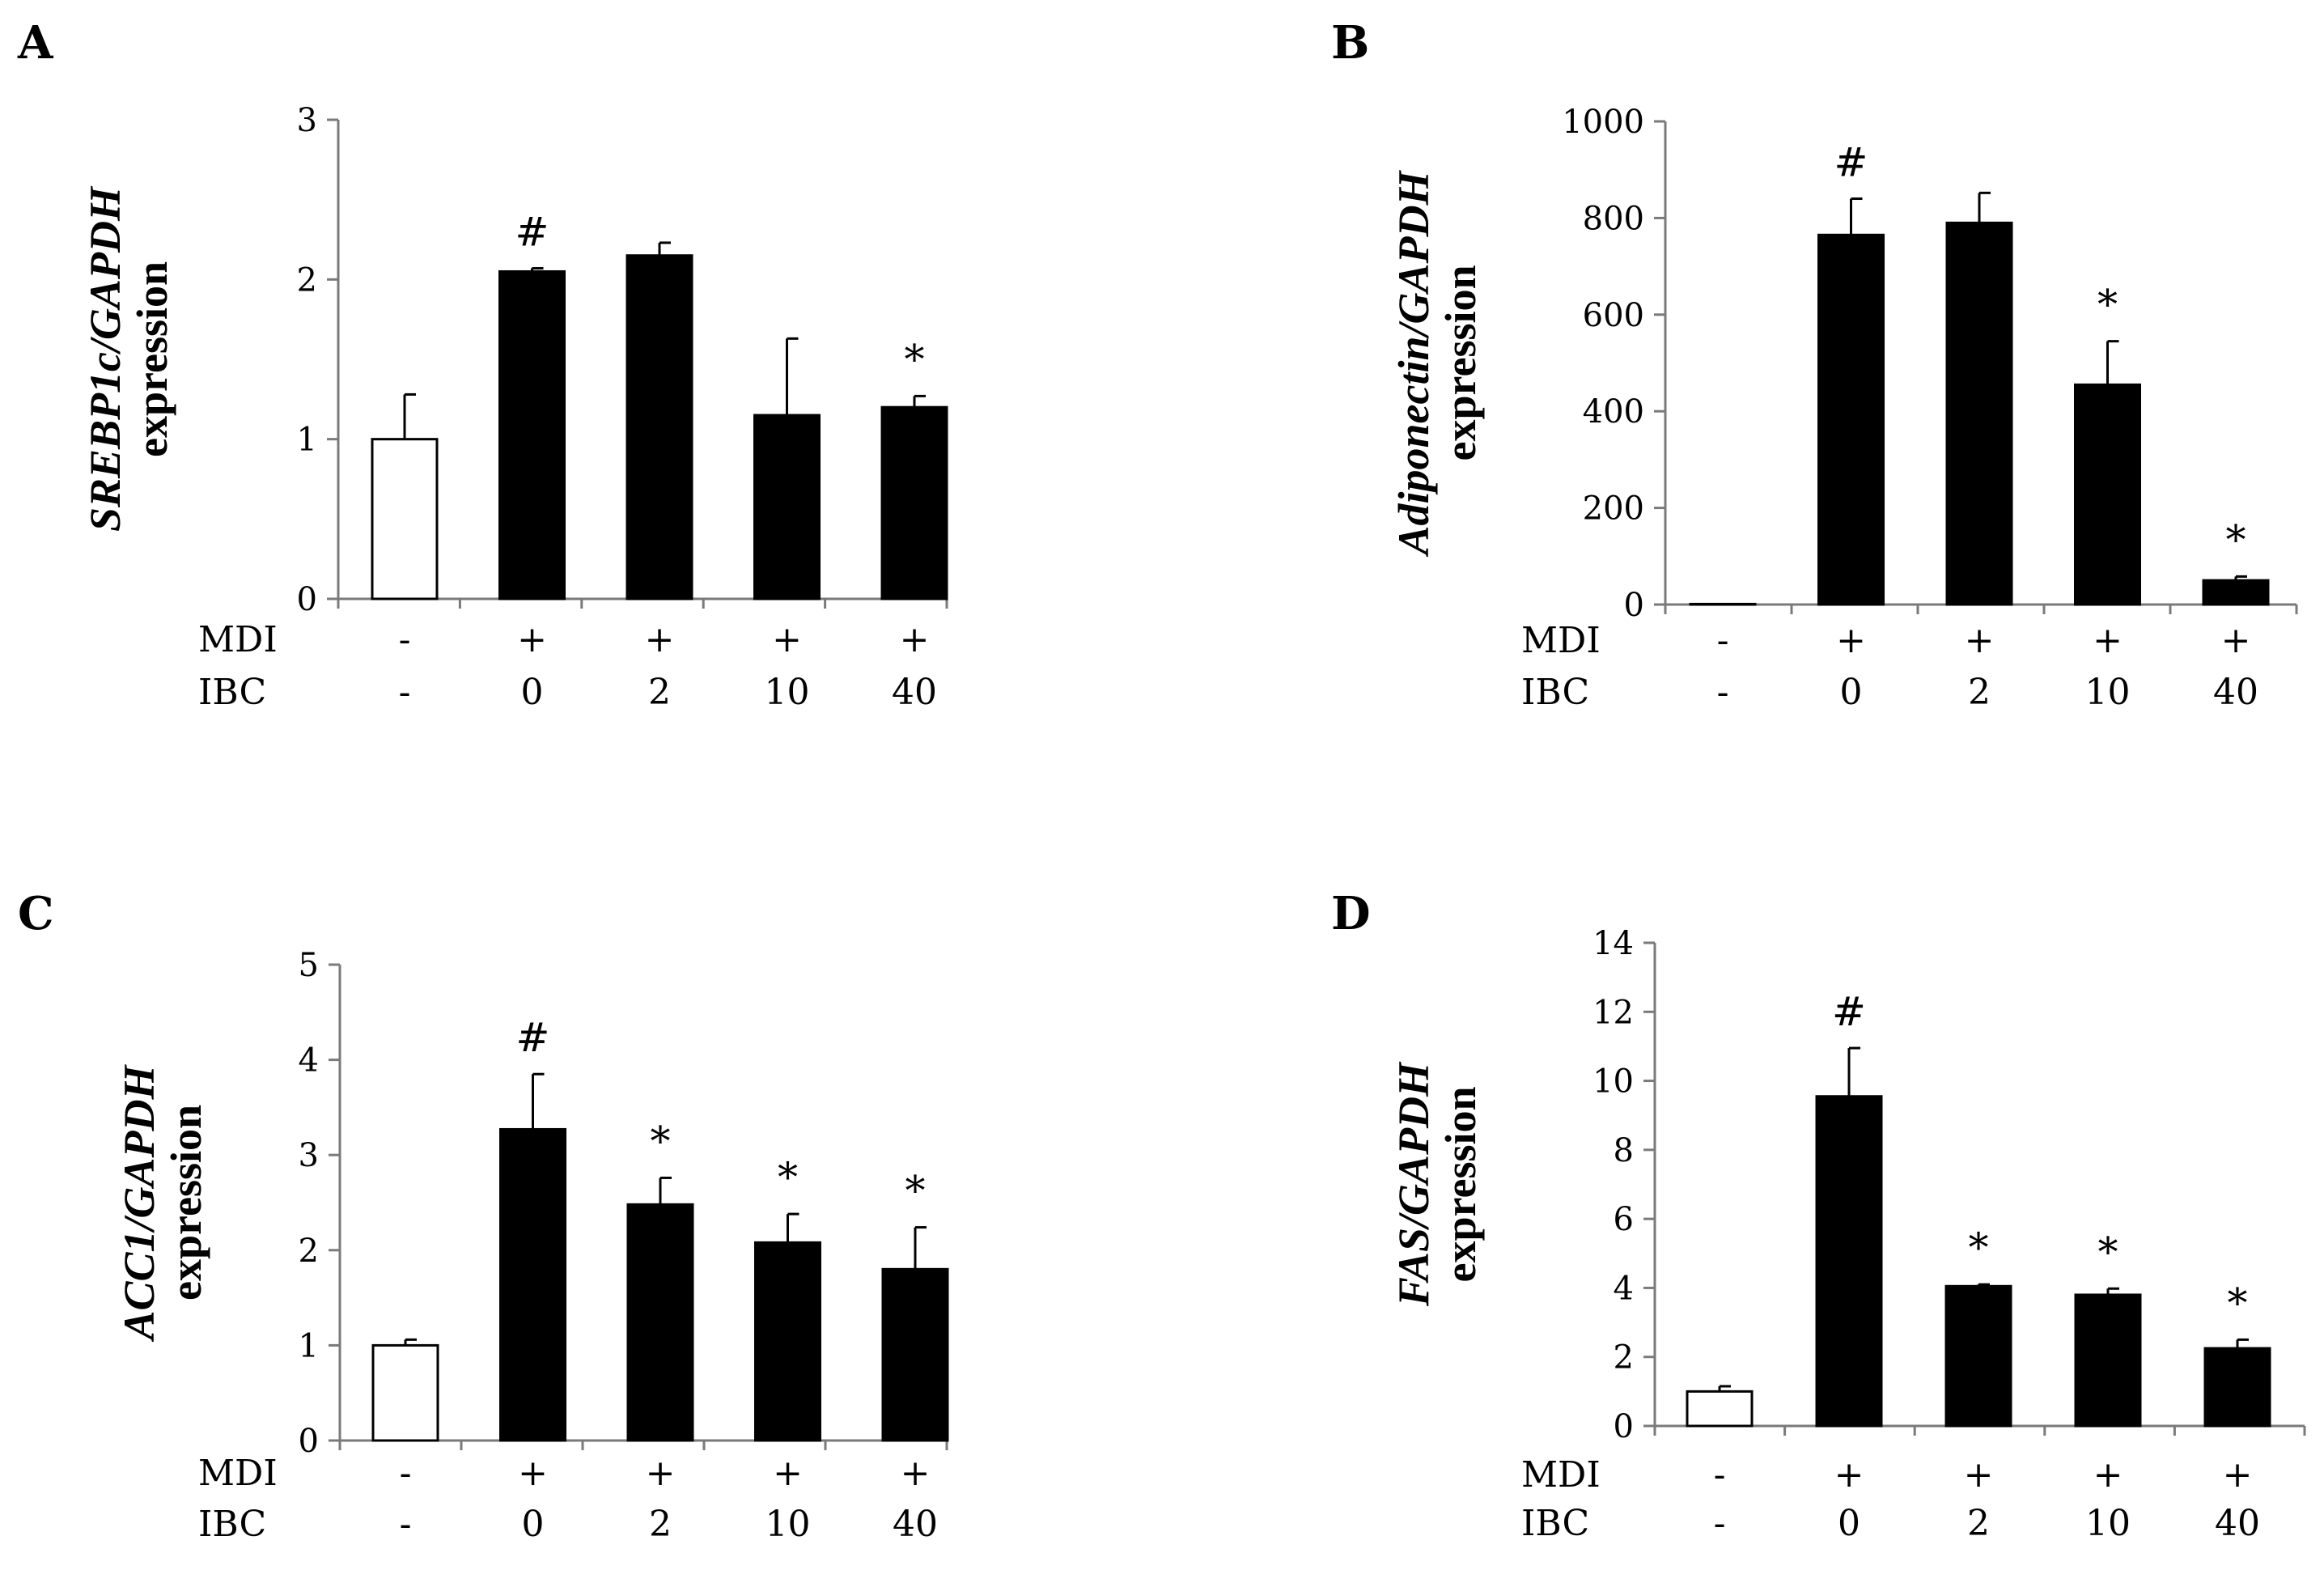  What do you see at coordinates (915, 1524) in the screenshot?
I see `ibc-value: 40` at bounding box center [915, 1524].